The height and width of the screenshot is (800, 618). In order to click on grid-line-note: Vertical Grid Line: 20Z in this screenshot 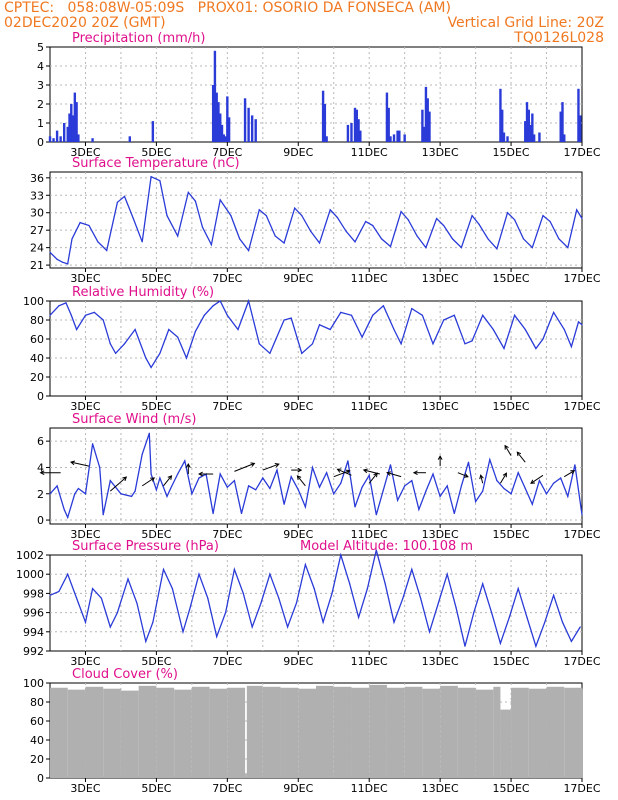, I will do `click(525, 23)`.